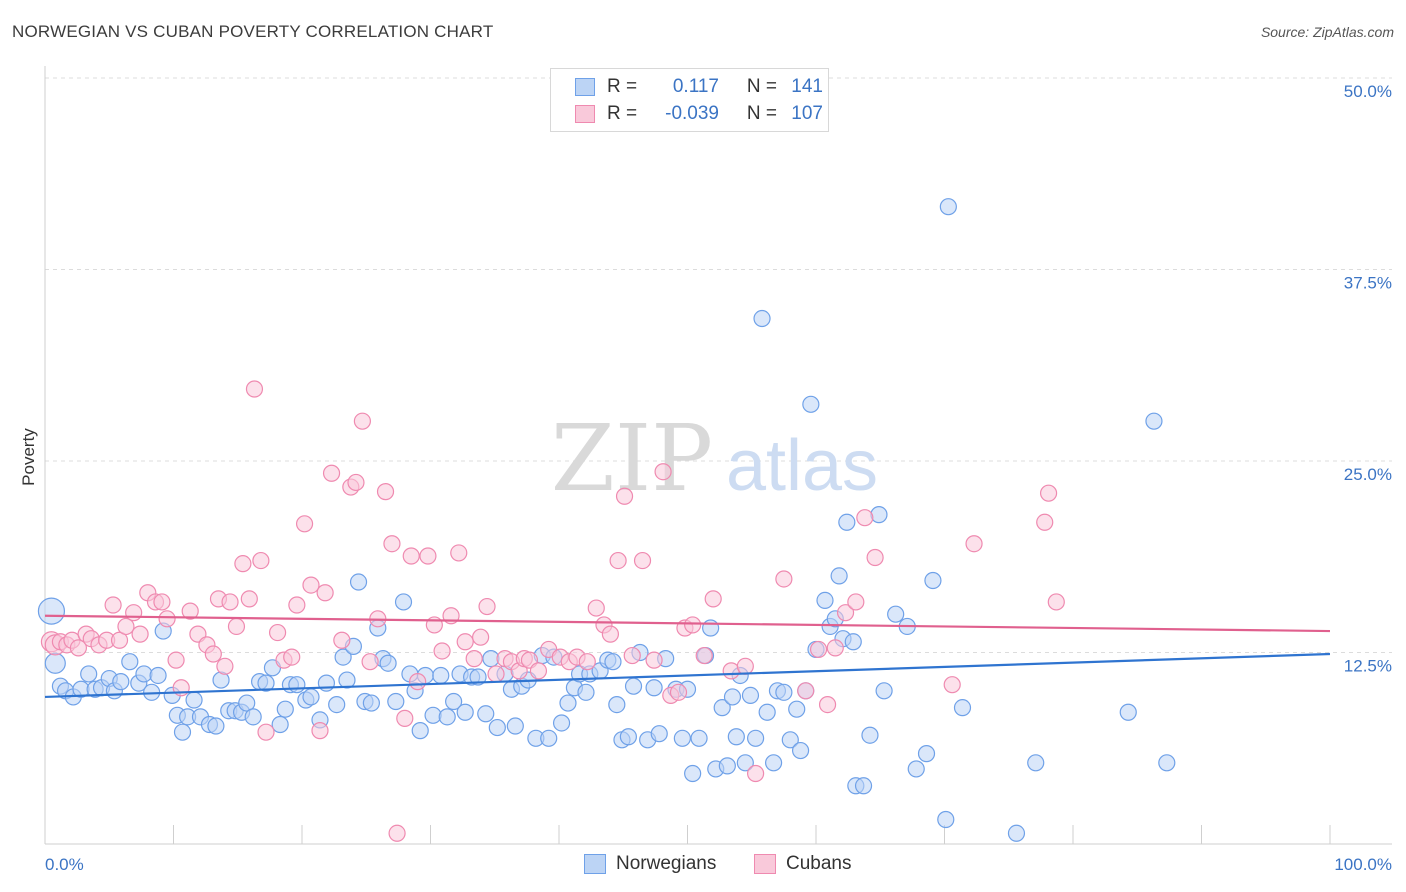 The width and height of the screenshot is (1406, 892). I want to click on bottom-legend-cubans: Cubans, so click(803, 864).